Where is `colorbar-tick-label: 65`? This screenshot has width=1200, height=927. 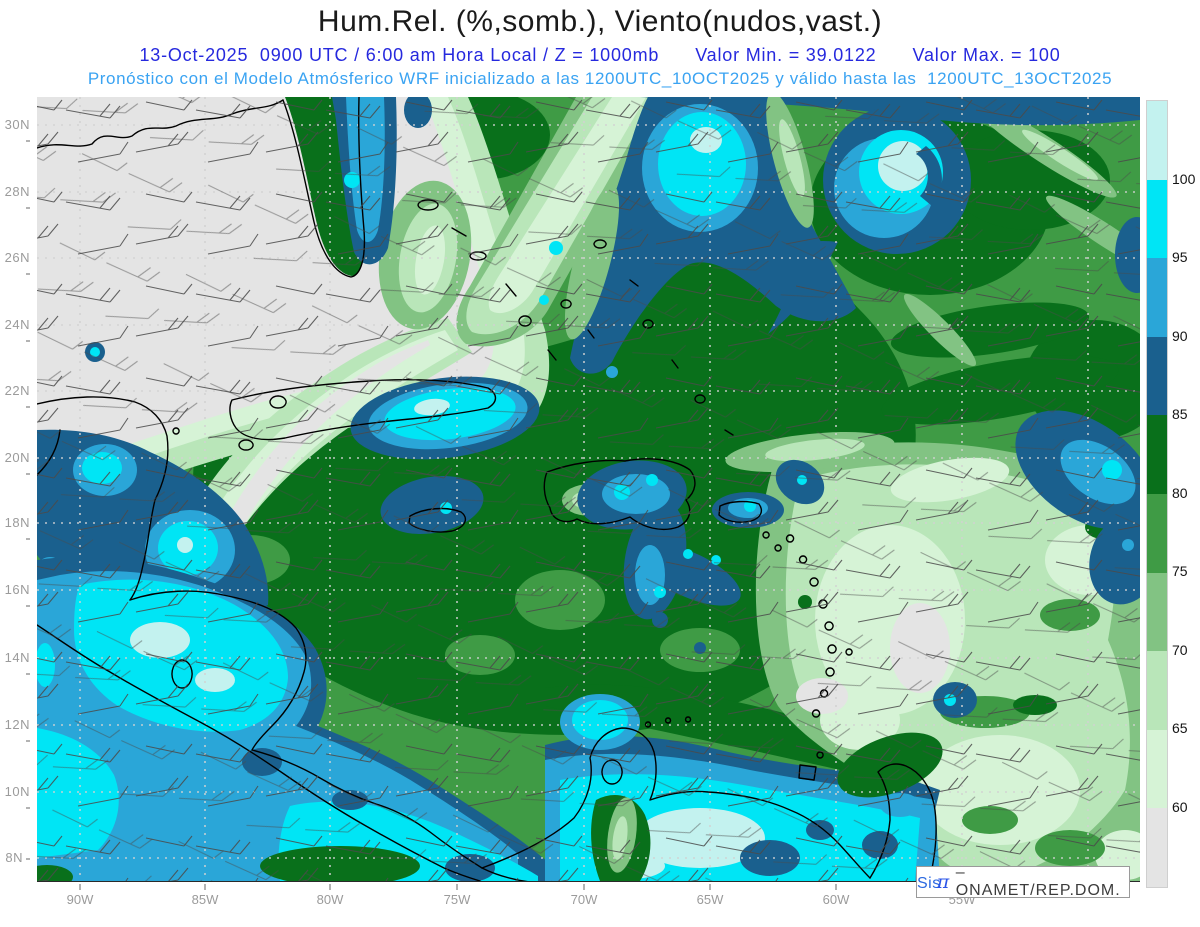 colorbar-tick-label: 65 is located at coordinates (1180, 728).